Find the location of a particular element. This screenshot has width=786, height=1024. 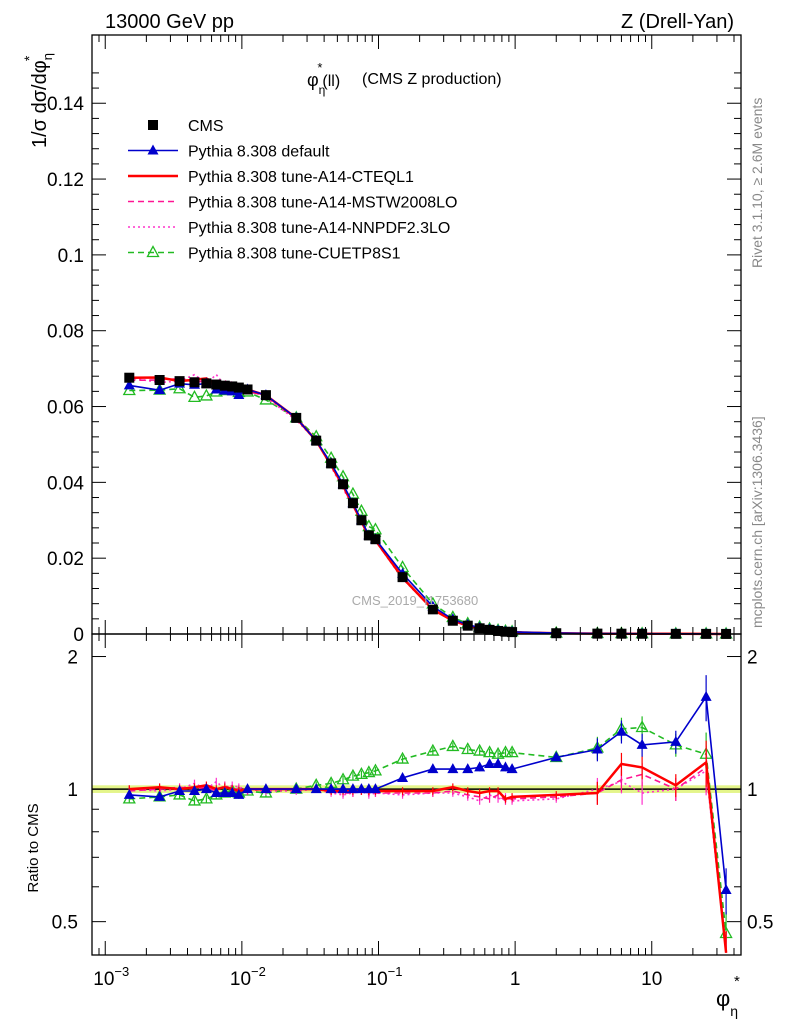

plot-title: φη*(ll) (CMS Z production) is located at coordinates (404, 78).